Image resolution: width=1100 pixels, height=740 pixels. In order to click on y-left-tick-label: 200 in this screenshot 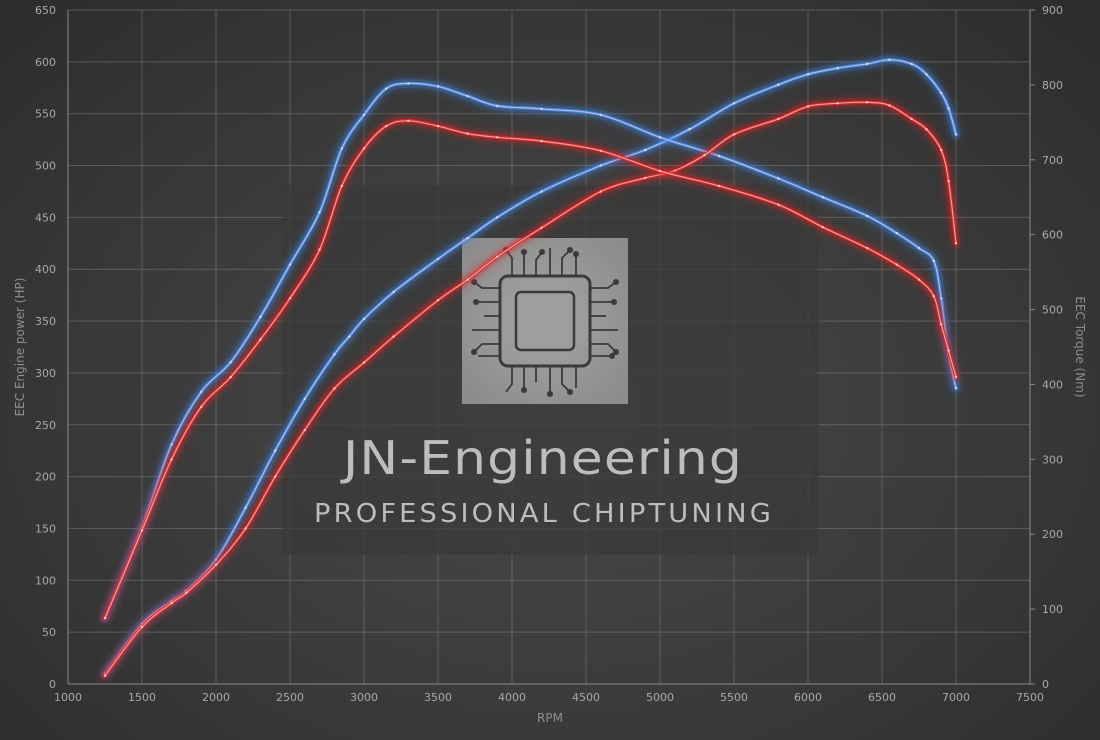, I will do `click(45, 477)`.